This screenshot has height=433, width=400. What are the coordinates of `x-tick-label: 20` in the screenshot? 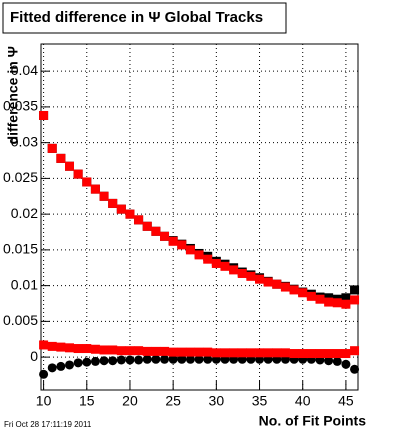 It's located at (130, 401).